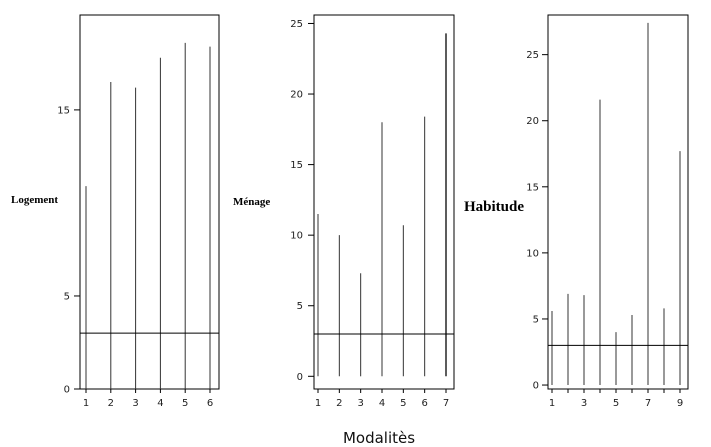 This screenshot has height=447, width=711. What do you see at coordinates (494, 207) in the screenshot?
I see `panel-label-habitude: Habitude` at bounding box center [494, 207].